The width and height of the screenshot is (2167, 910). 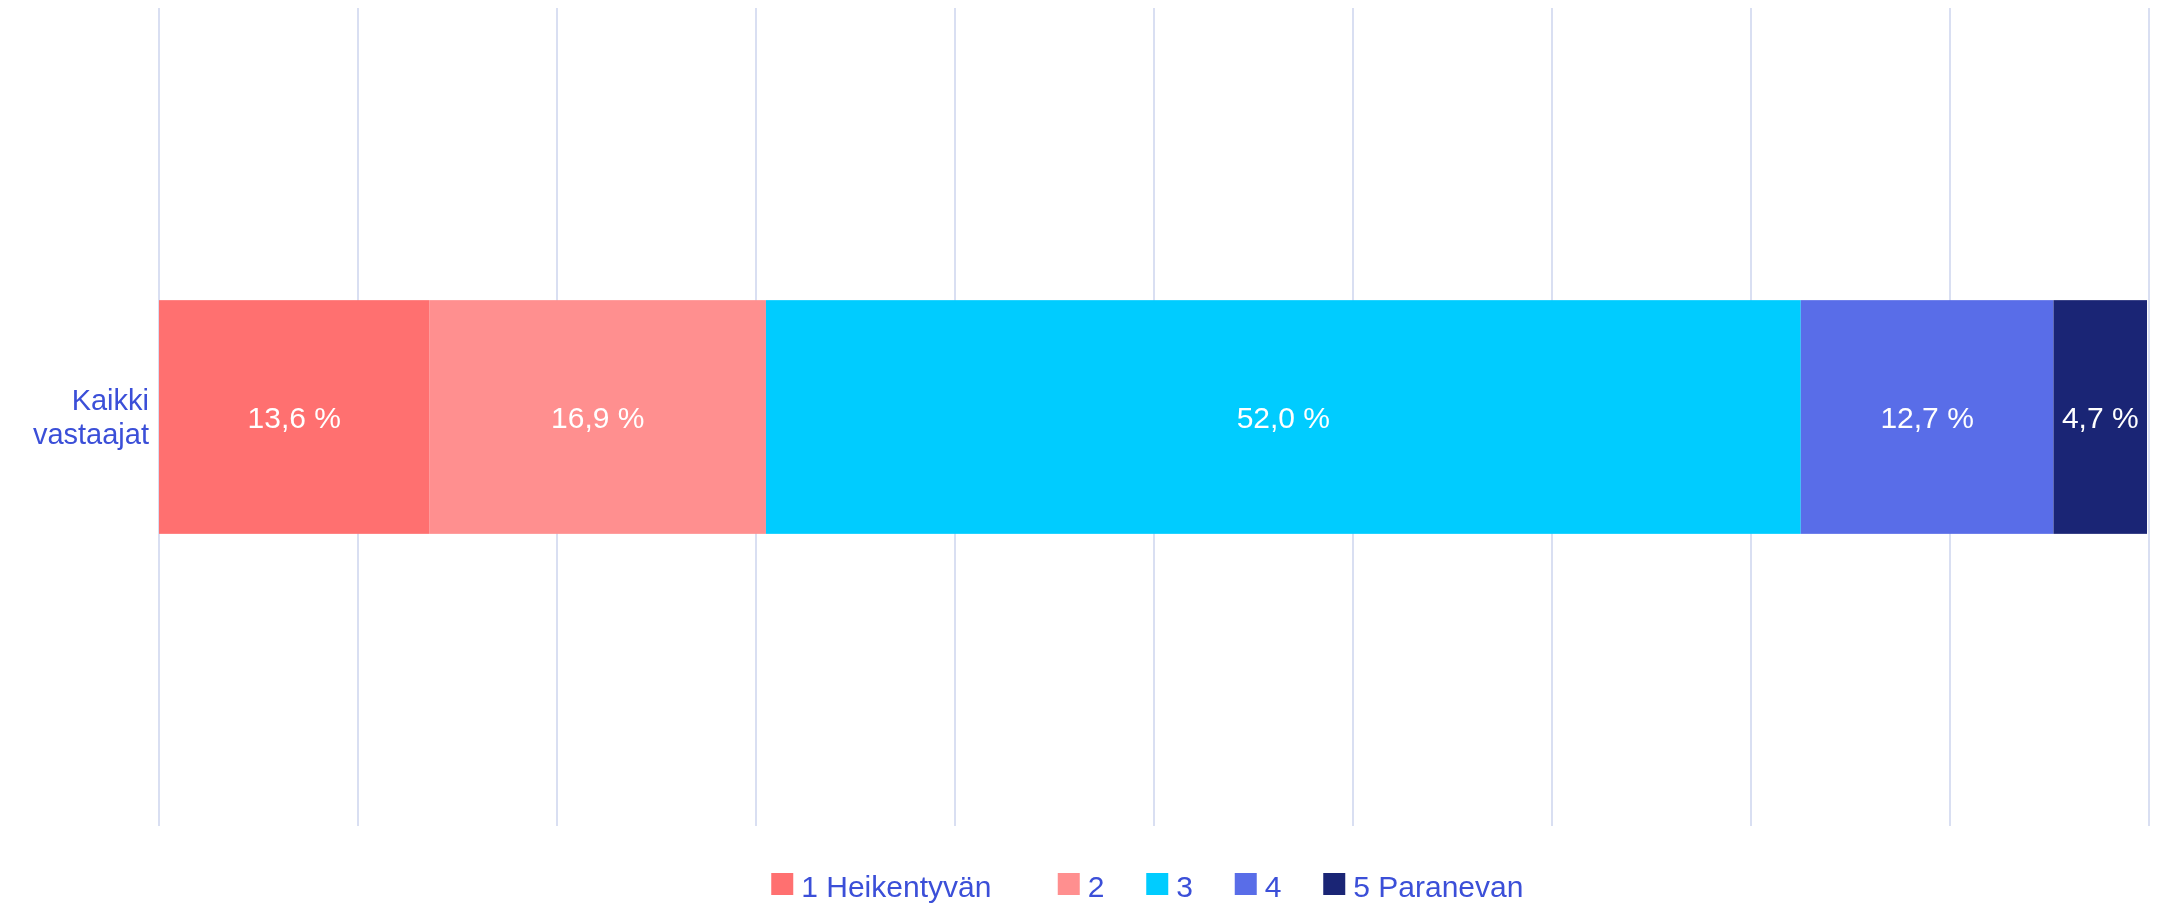 I want to click on data-label: 13,6 %, so click(x=294, y=417).